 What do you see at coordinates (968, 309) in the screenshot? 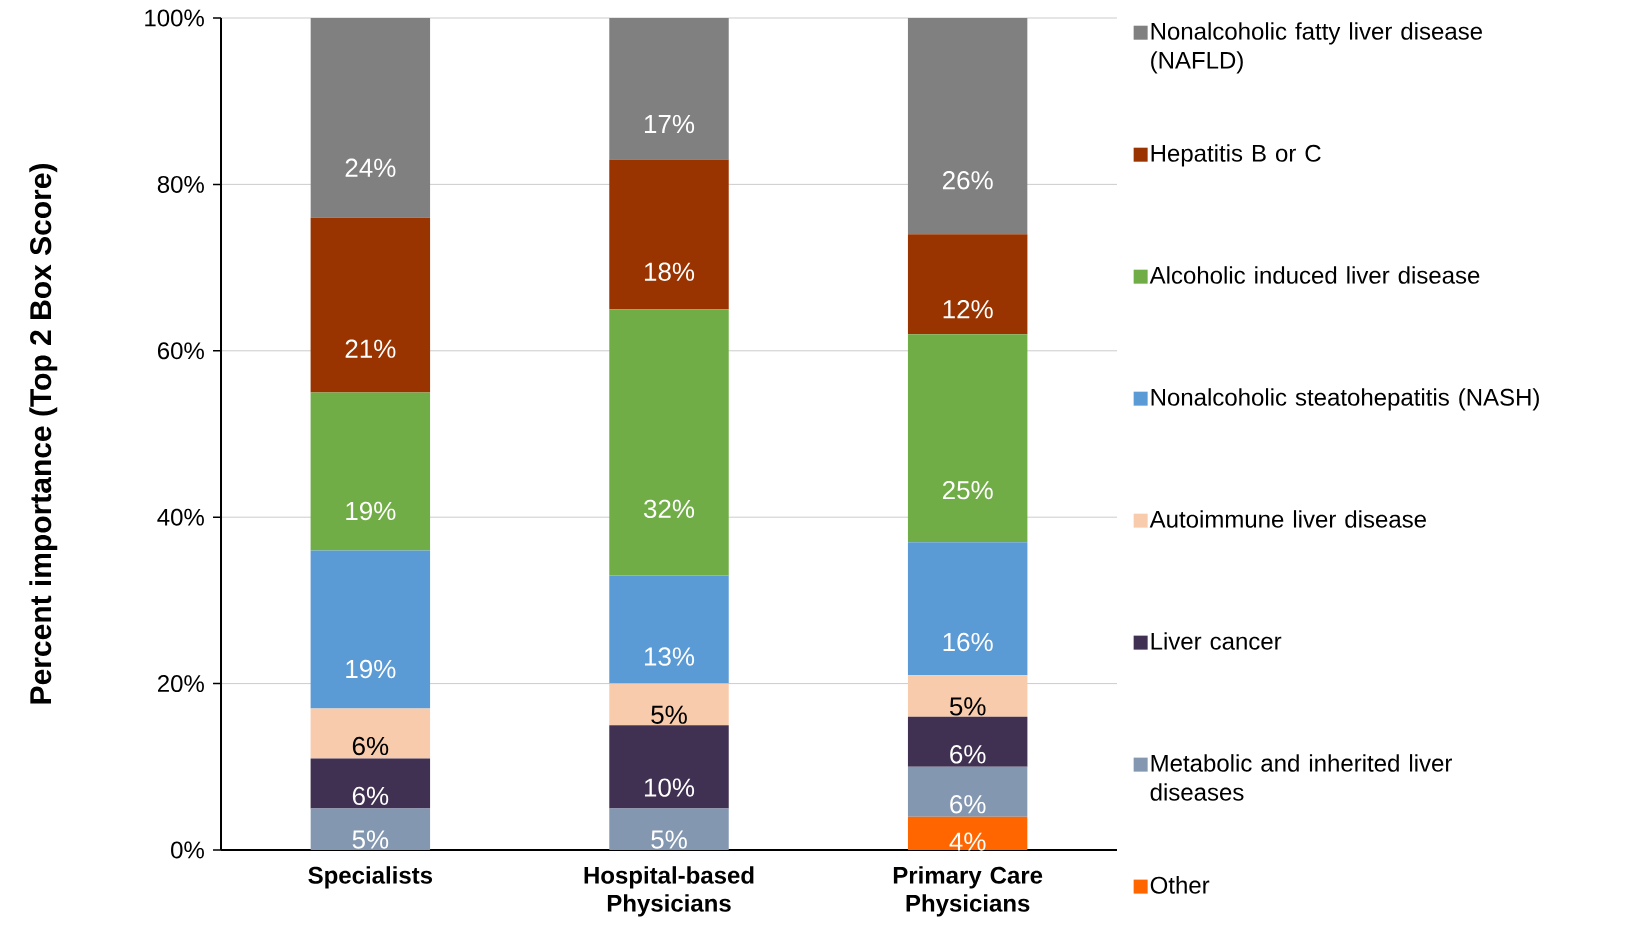
I see `data-label: 12%` at bounding box center [968, 309].